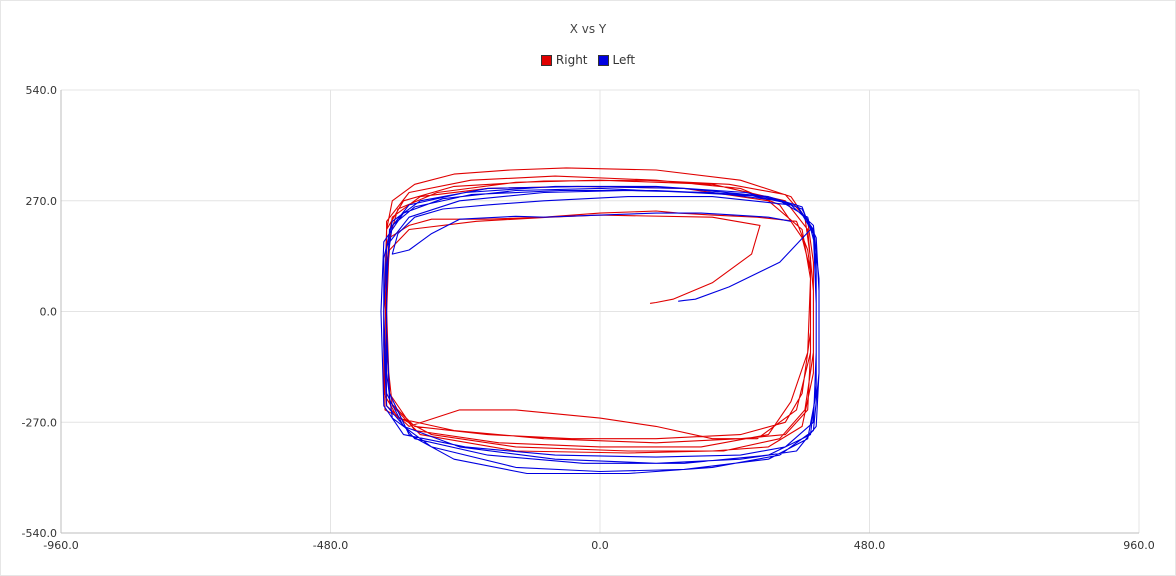 This screenshot has height=576, width=1176. I want to click on y-tick-label: 540.0, so click(42, 90).